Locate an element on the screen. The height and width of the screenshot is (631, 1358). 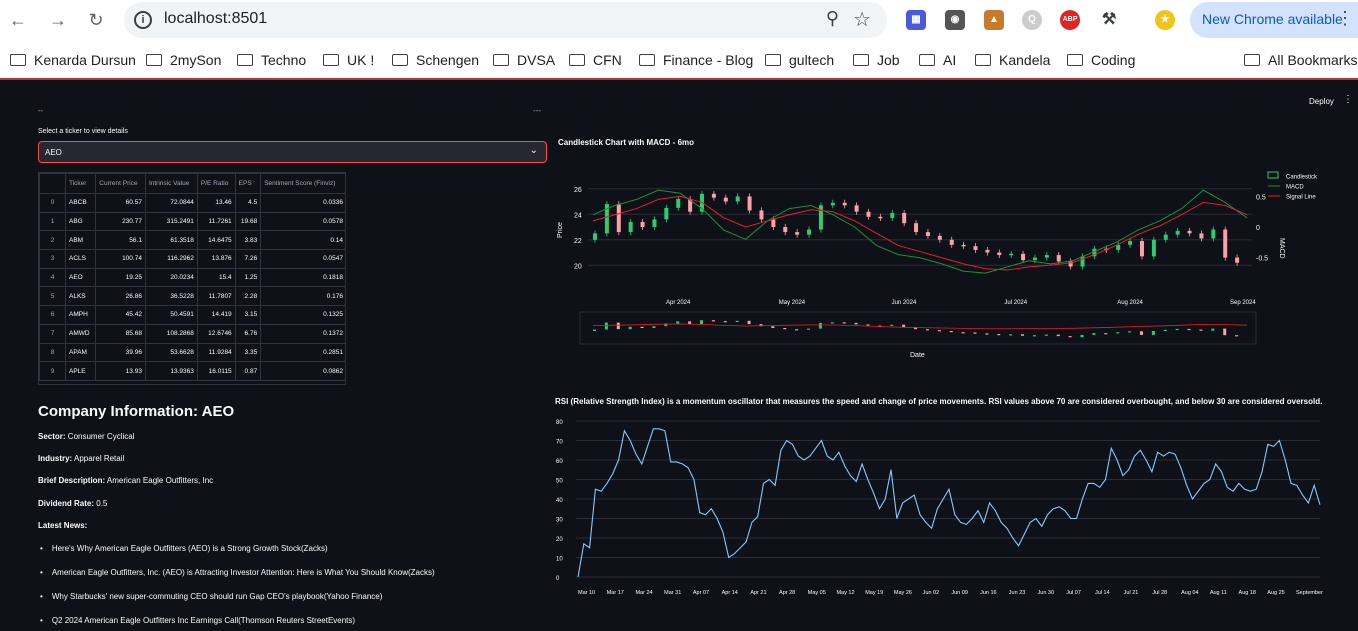
table-row: 4 AEO 19.25 20.0234 15.4 1.25 0.1818 is located at coordinates (192, 277).